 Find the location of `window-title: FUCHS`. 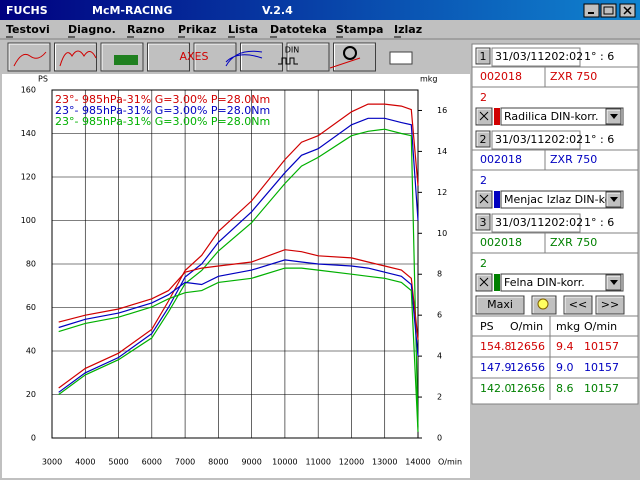

window-title: FUCHS is located at coordinates (27, 10).